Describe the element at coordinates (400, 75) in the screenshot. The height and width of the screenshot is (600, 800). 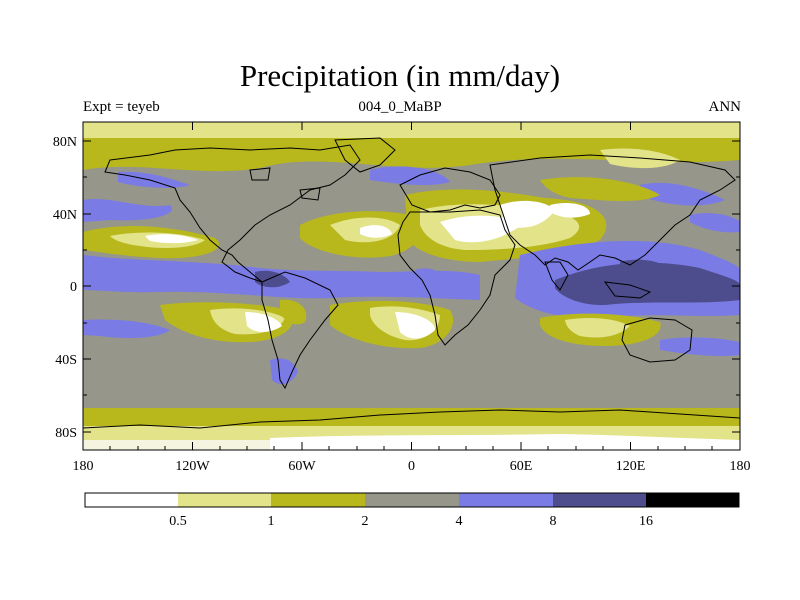
I see `plot-title: Precipitation (in mm/day)` at that location.